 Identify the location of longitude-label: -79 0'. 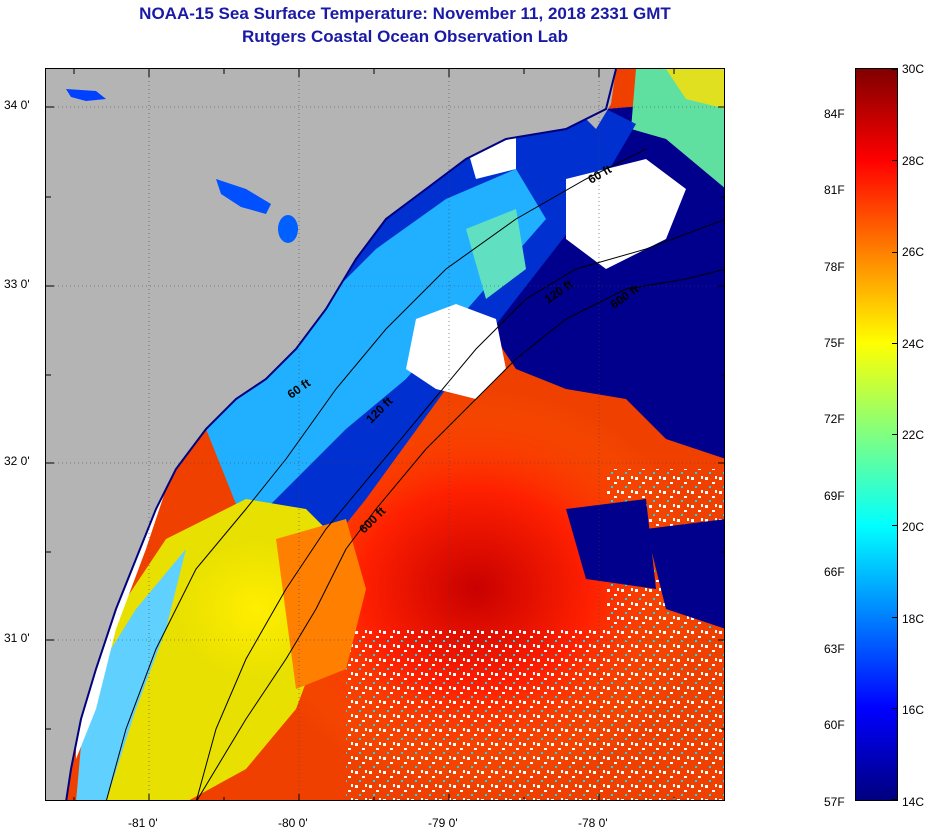
(443, 823).